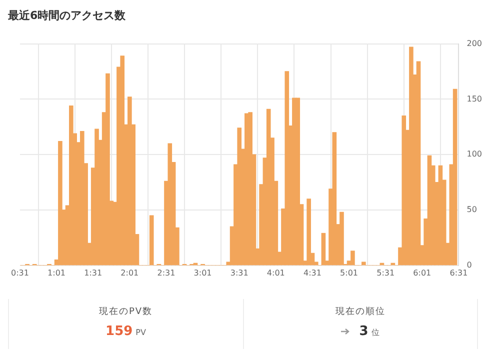 This screenshot has height=359, width=500. Describe the element at coordinates (275, 273) in the screenshot. I see `x-tick-label: 4:01` at that location.